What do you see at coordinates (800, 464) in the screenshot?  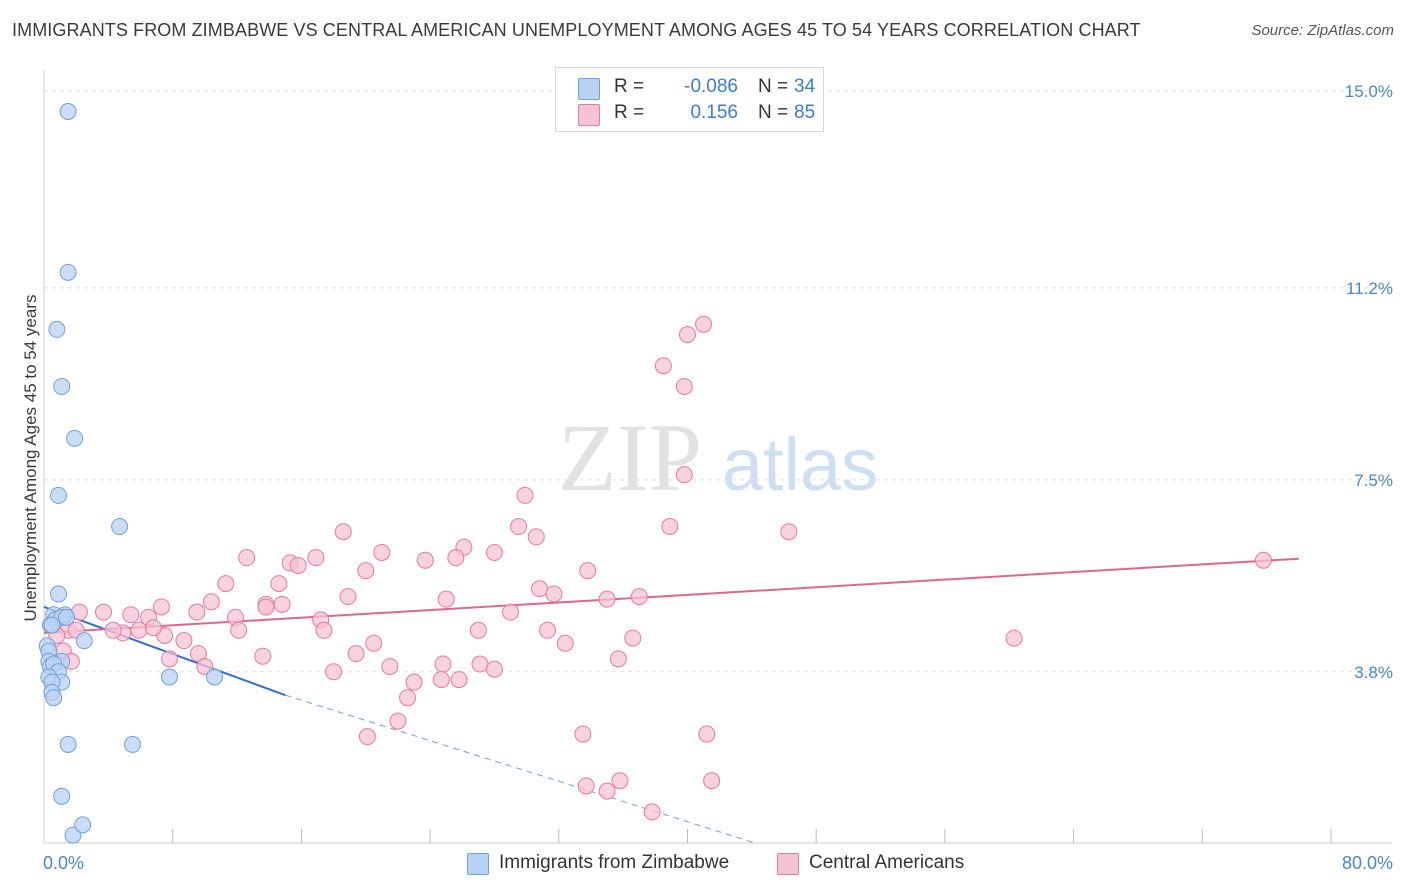 I see `watermark-atlas: atlas` at bounding box center [800, 464].